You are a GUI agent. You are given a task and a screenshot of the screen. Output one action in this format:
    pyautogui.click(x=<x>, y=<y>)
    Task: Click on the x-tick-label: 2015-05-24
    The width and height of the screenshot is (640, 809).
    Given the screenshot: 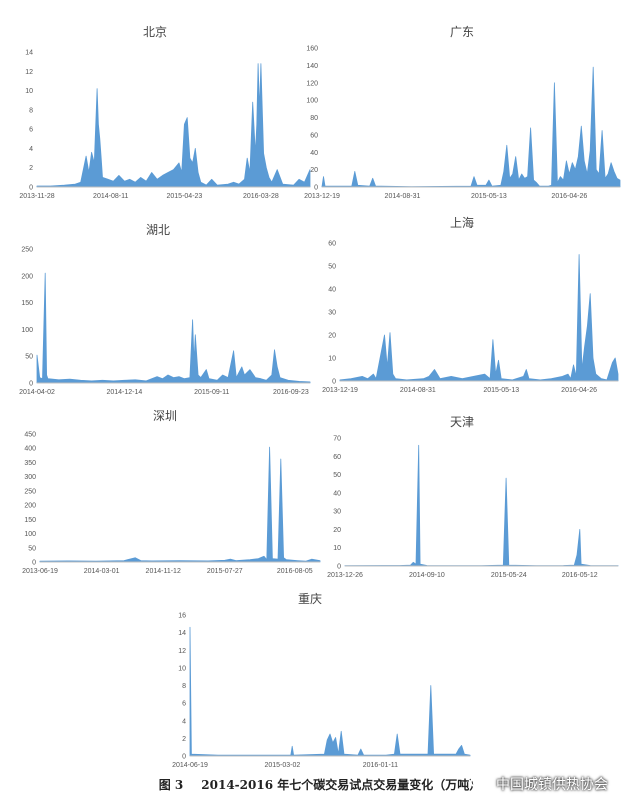 What is the action you would take?
    pyautogui.click(x=509, y=575)
    